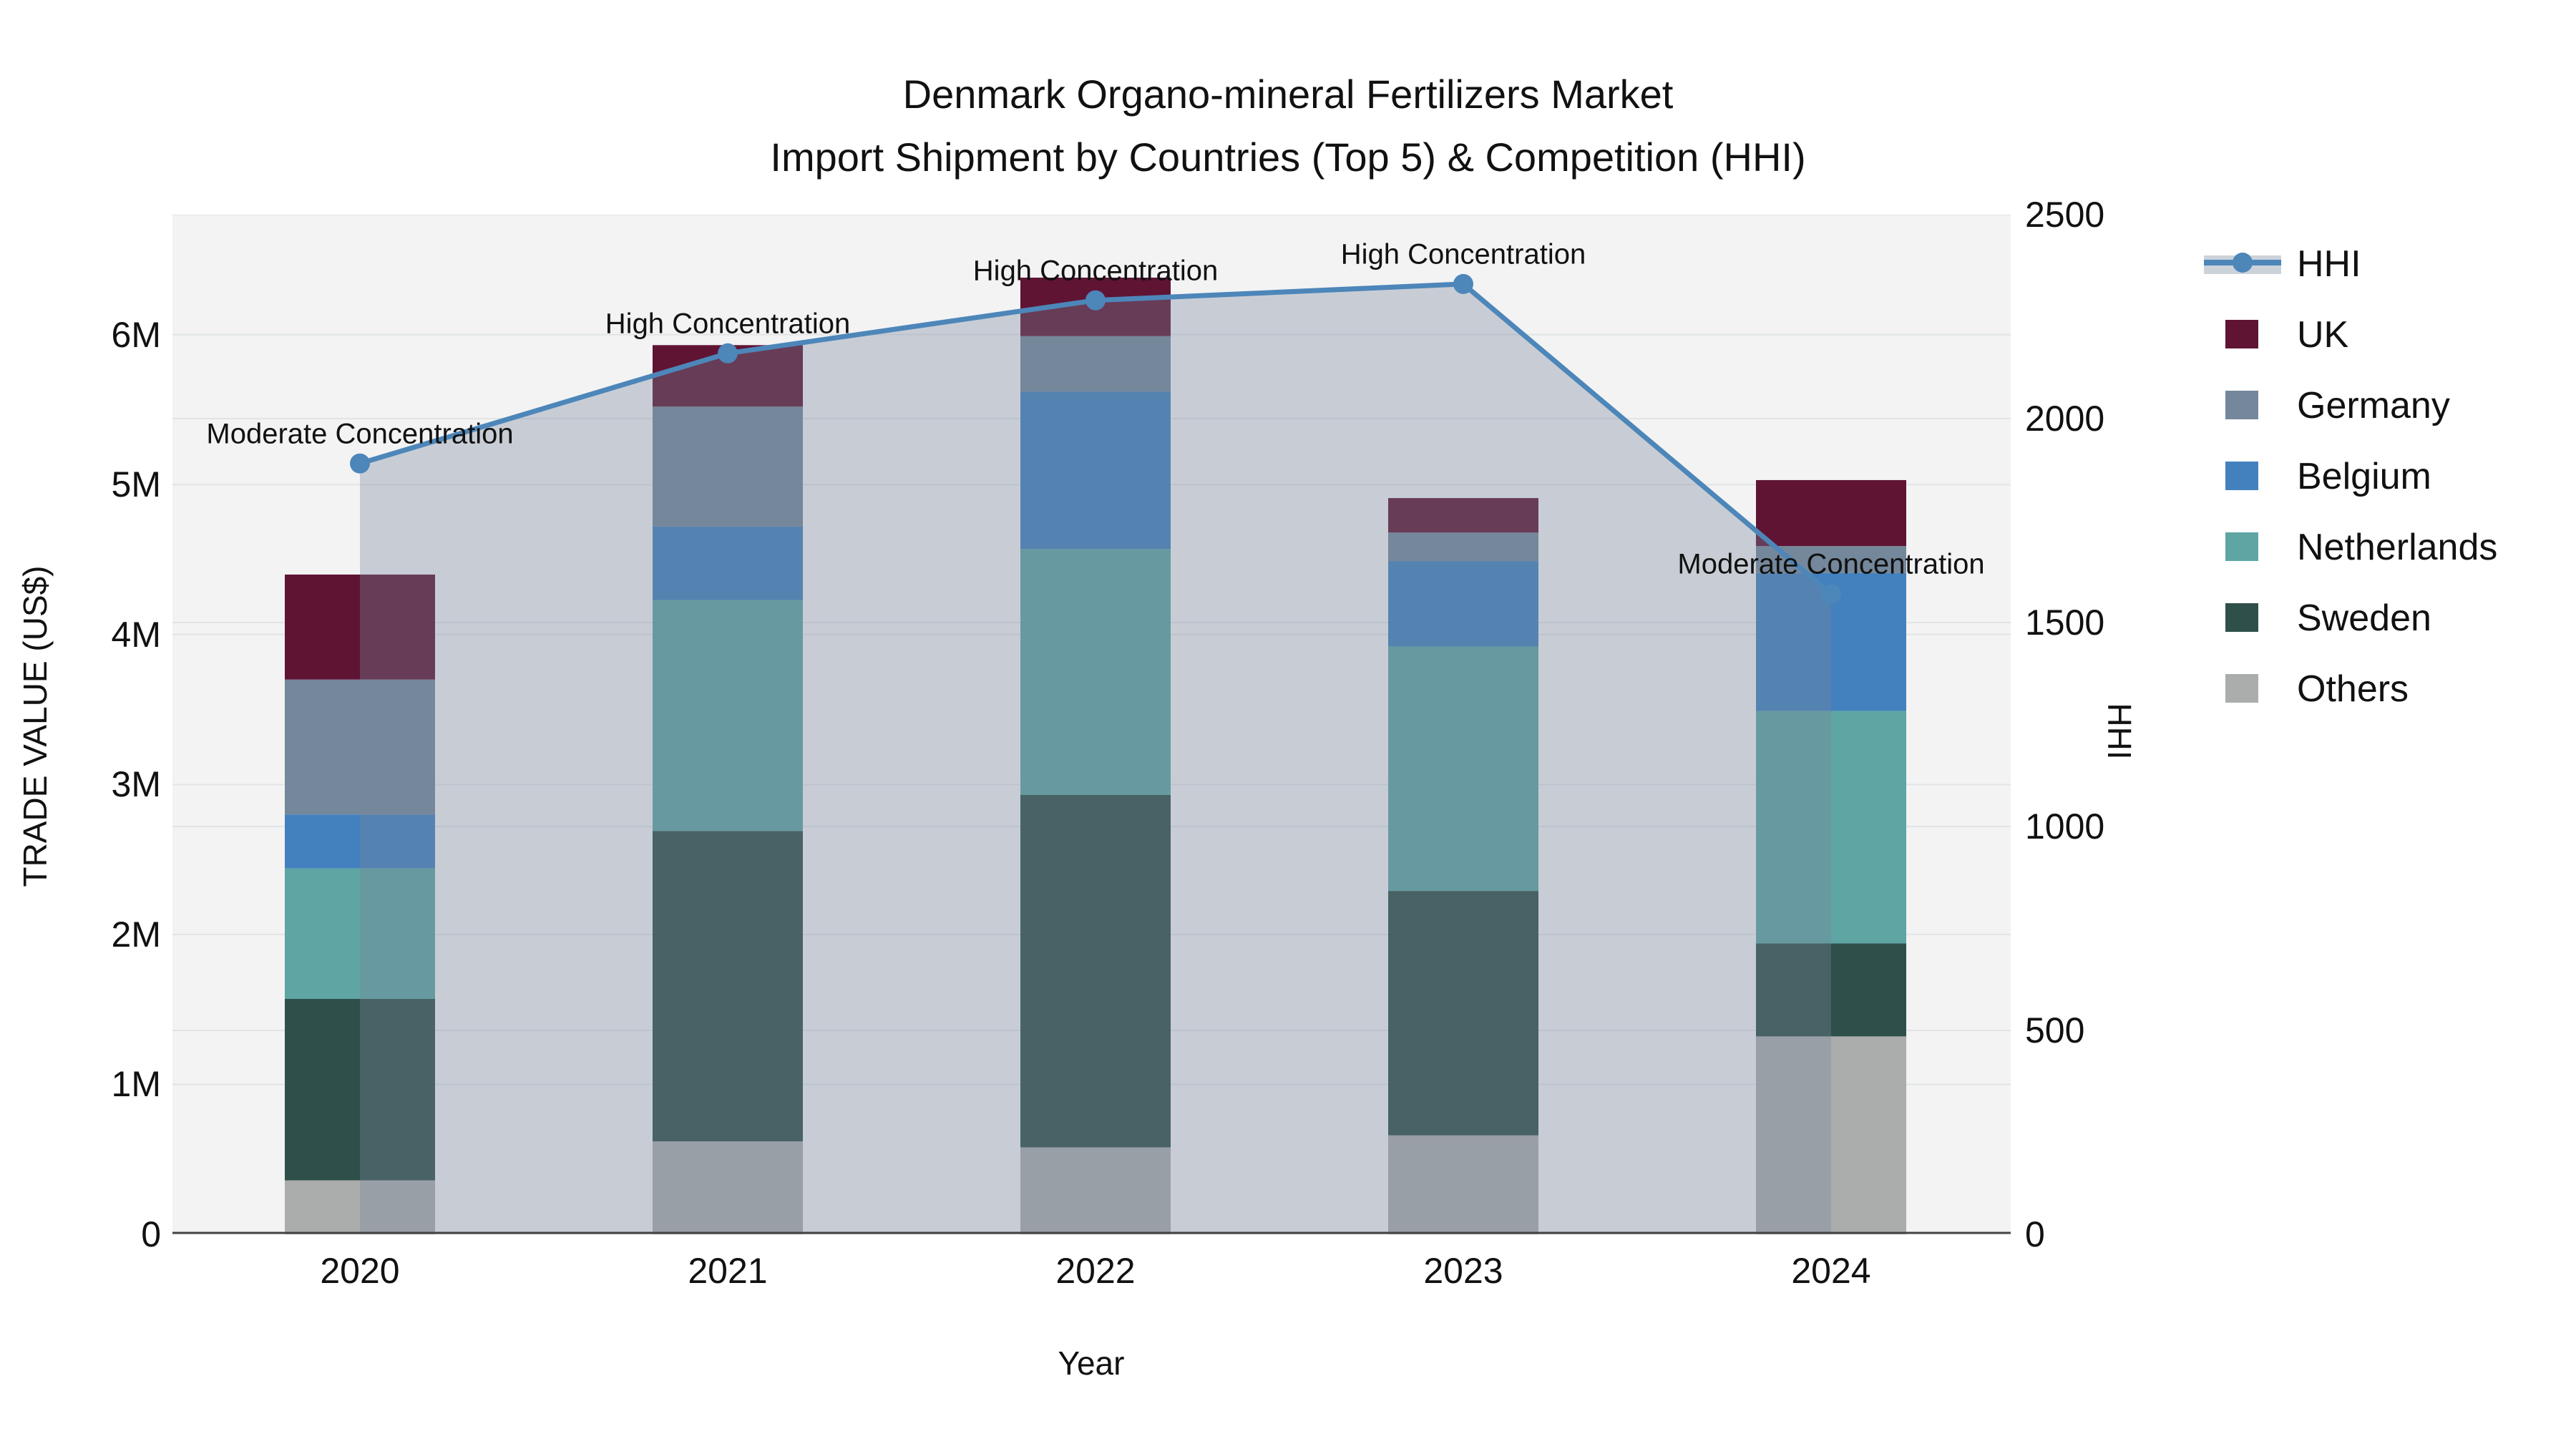 The image size is (2576, 1449). I want to click on bar-2023-sweden, so click(1463, 1013).